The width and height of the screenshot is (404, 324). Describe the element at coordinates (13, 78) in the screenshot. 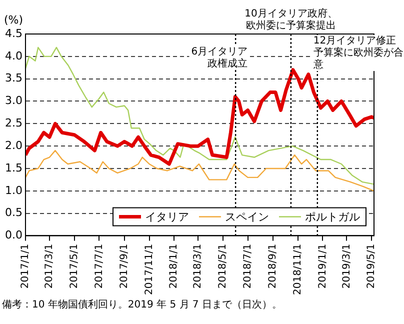

I see `y-tick-label: 3.5` at that location.